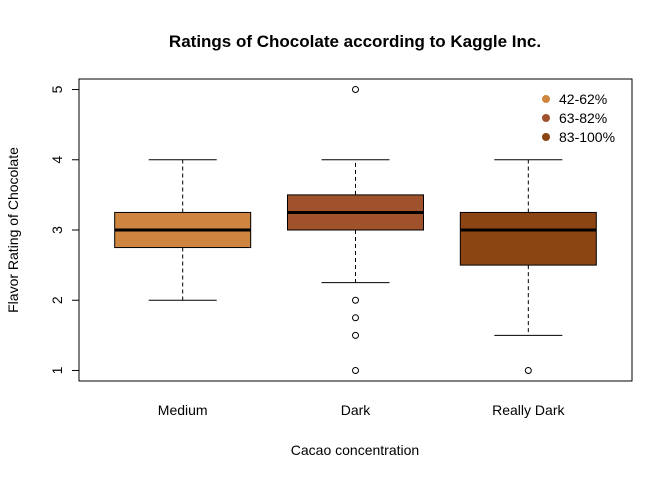 The image size is (672, 480). What do you see at coordinates (583, 99) in the screenshot?
I see `legend-label: 42-62%` at bounding box center [583, 99].